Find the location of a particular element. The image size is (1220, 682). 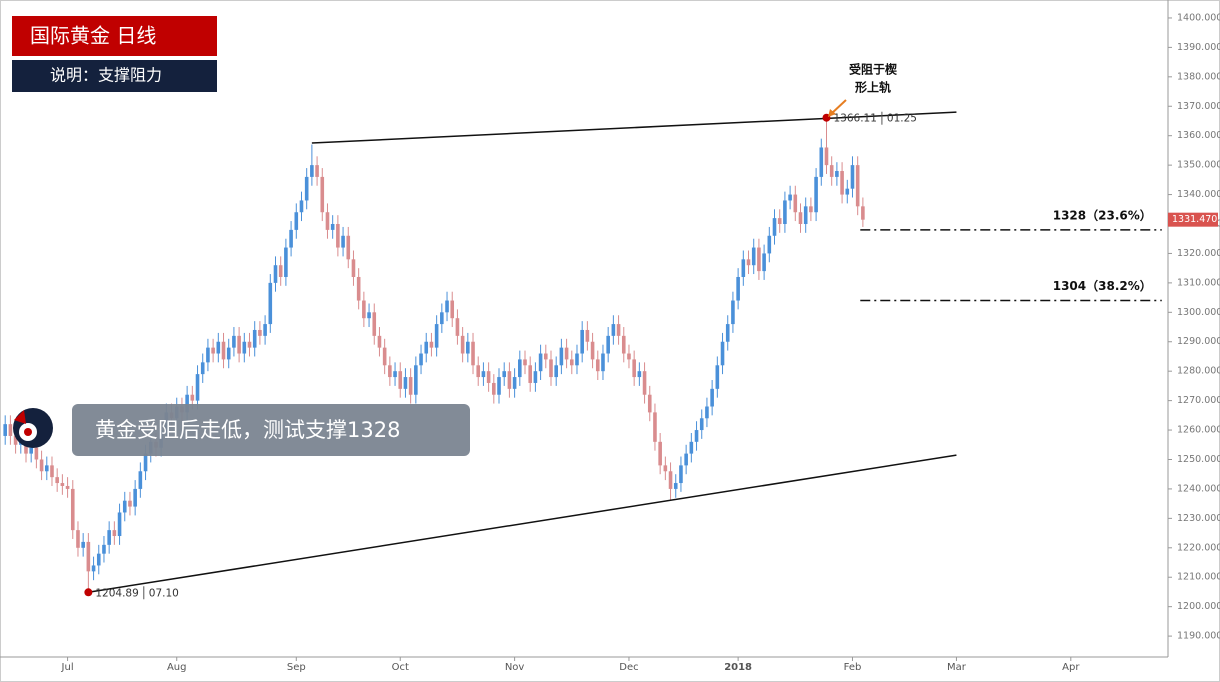

callout-box is located at coordinates (271, 430).